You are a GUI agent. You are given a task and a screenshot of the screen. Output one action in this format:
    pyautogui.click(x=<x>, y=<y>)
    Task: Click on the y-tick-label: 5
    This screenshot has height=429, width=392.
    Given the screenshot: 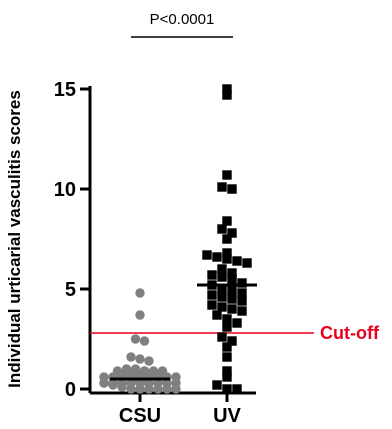 What is the action you would take?
    pyautogui.click(x=70, y=290)
    